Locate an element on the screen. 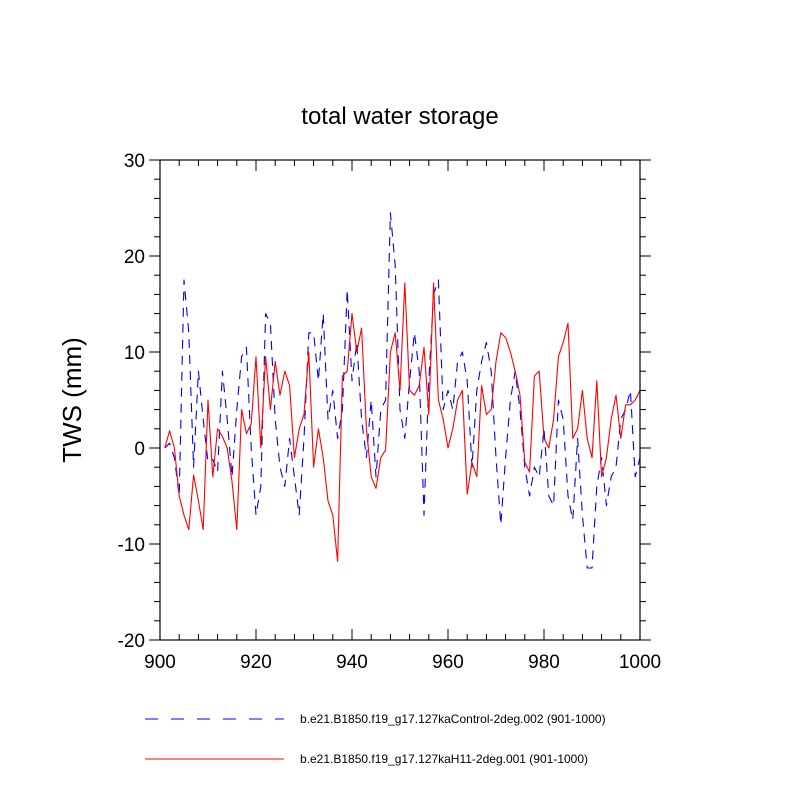  x-tick-label: 900 is located at coordinates (160, 662).